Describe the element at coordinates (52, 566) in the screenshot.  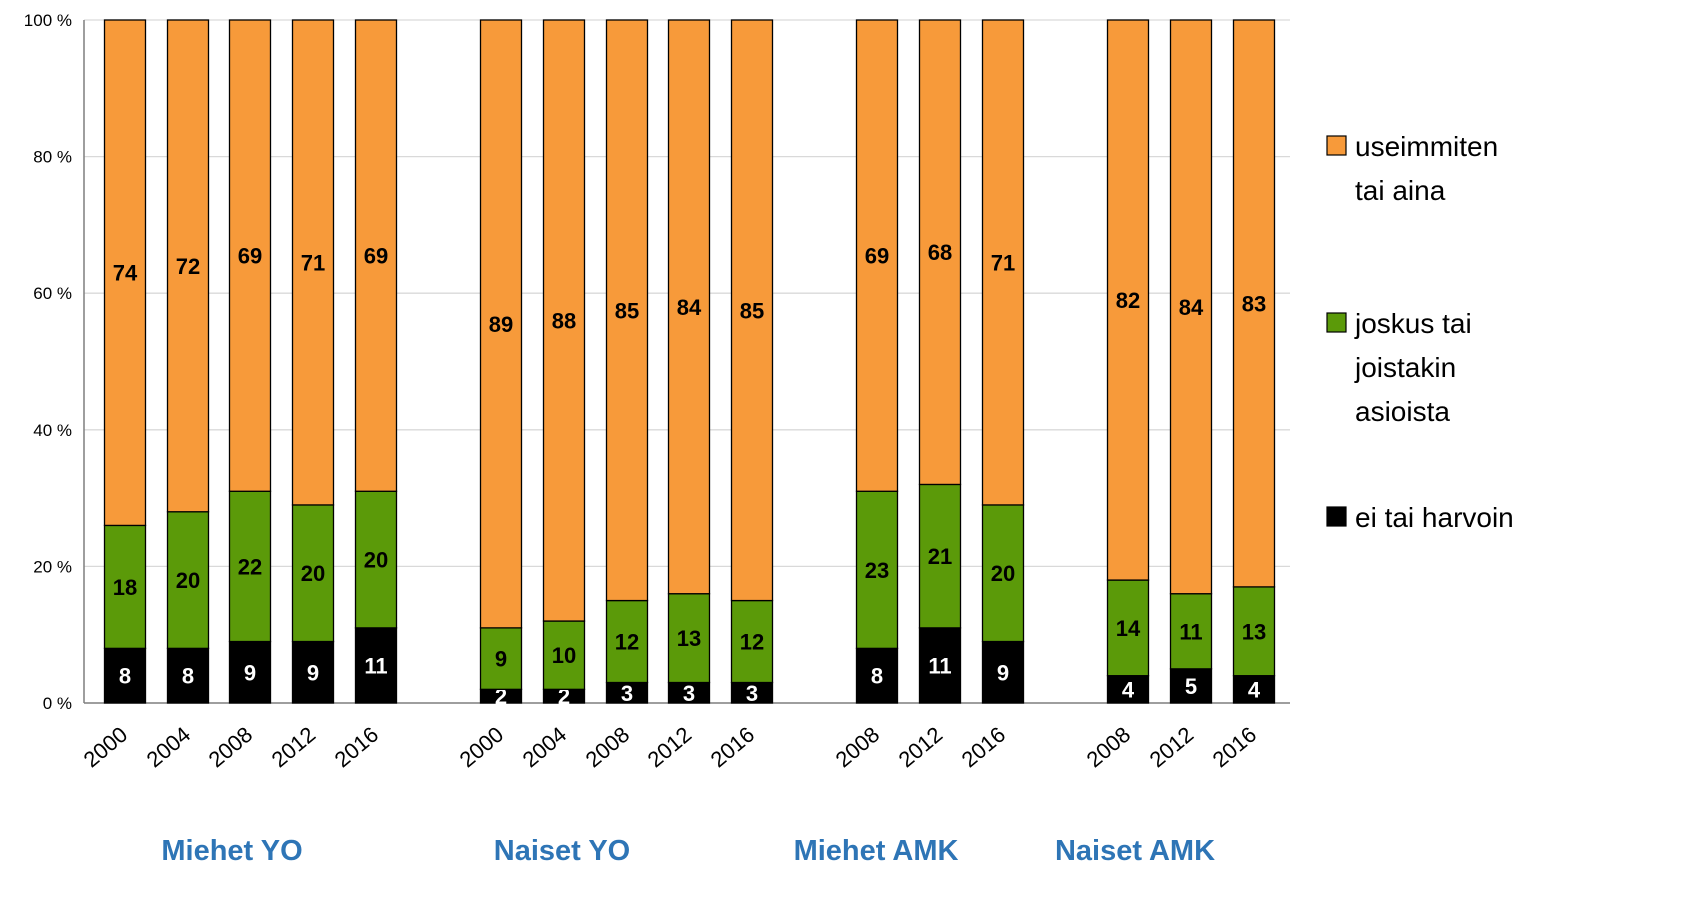
I see `y-tick-label: 20 %` at that location.